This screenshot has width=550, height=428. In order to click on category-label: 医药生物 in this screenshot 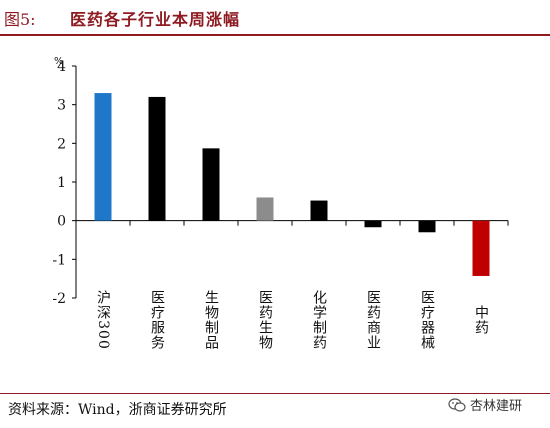, I will do `click(265, 320)`.